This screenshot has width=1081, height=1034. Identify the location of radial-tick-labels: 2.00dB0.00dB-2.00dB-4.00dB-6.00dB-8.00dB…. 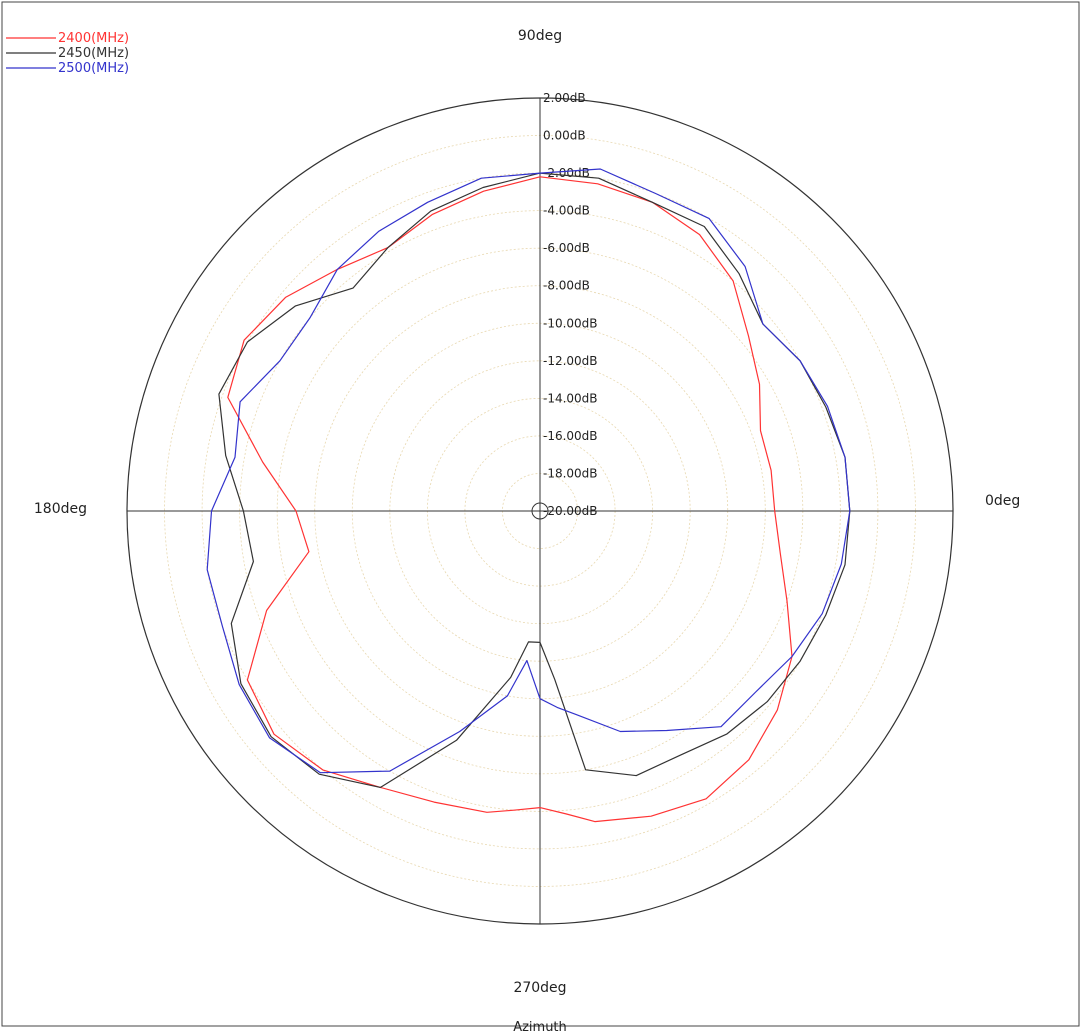
(570, 304).